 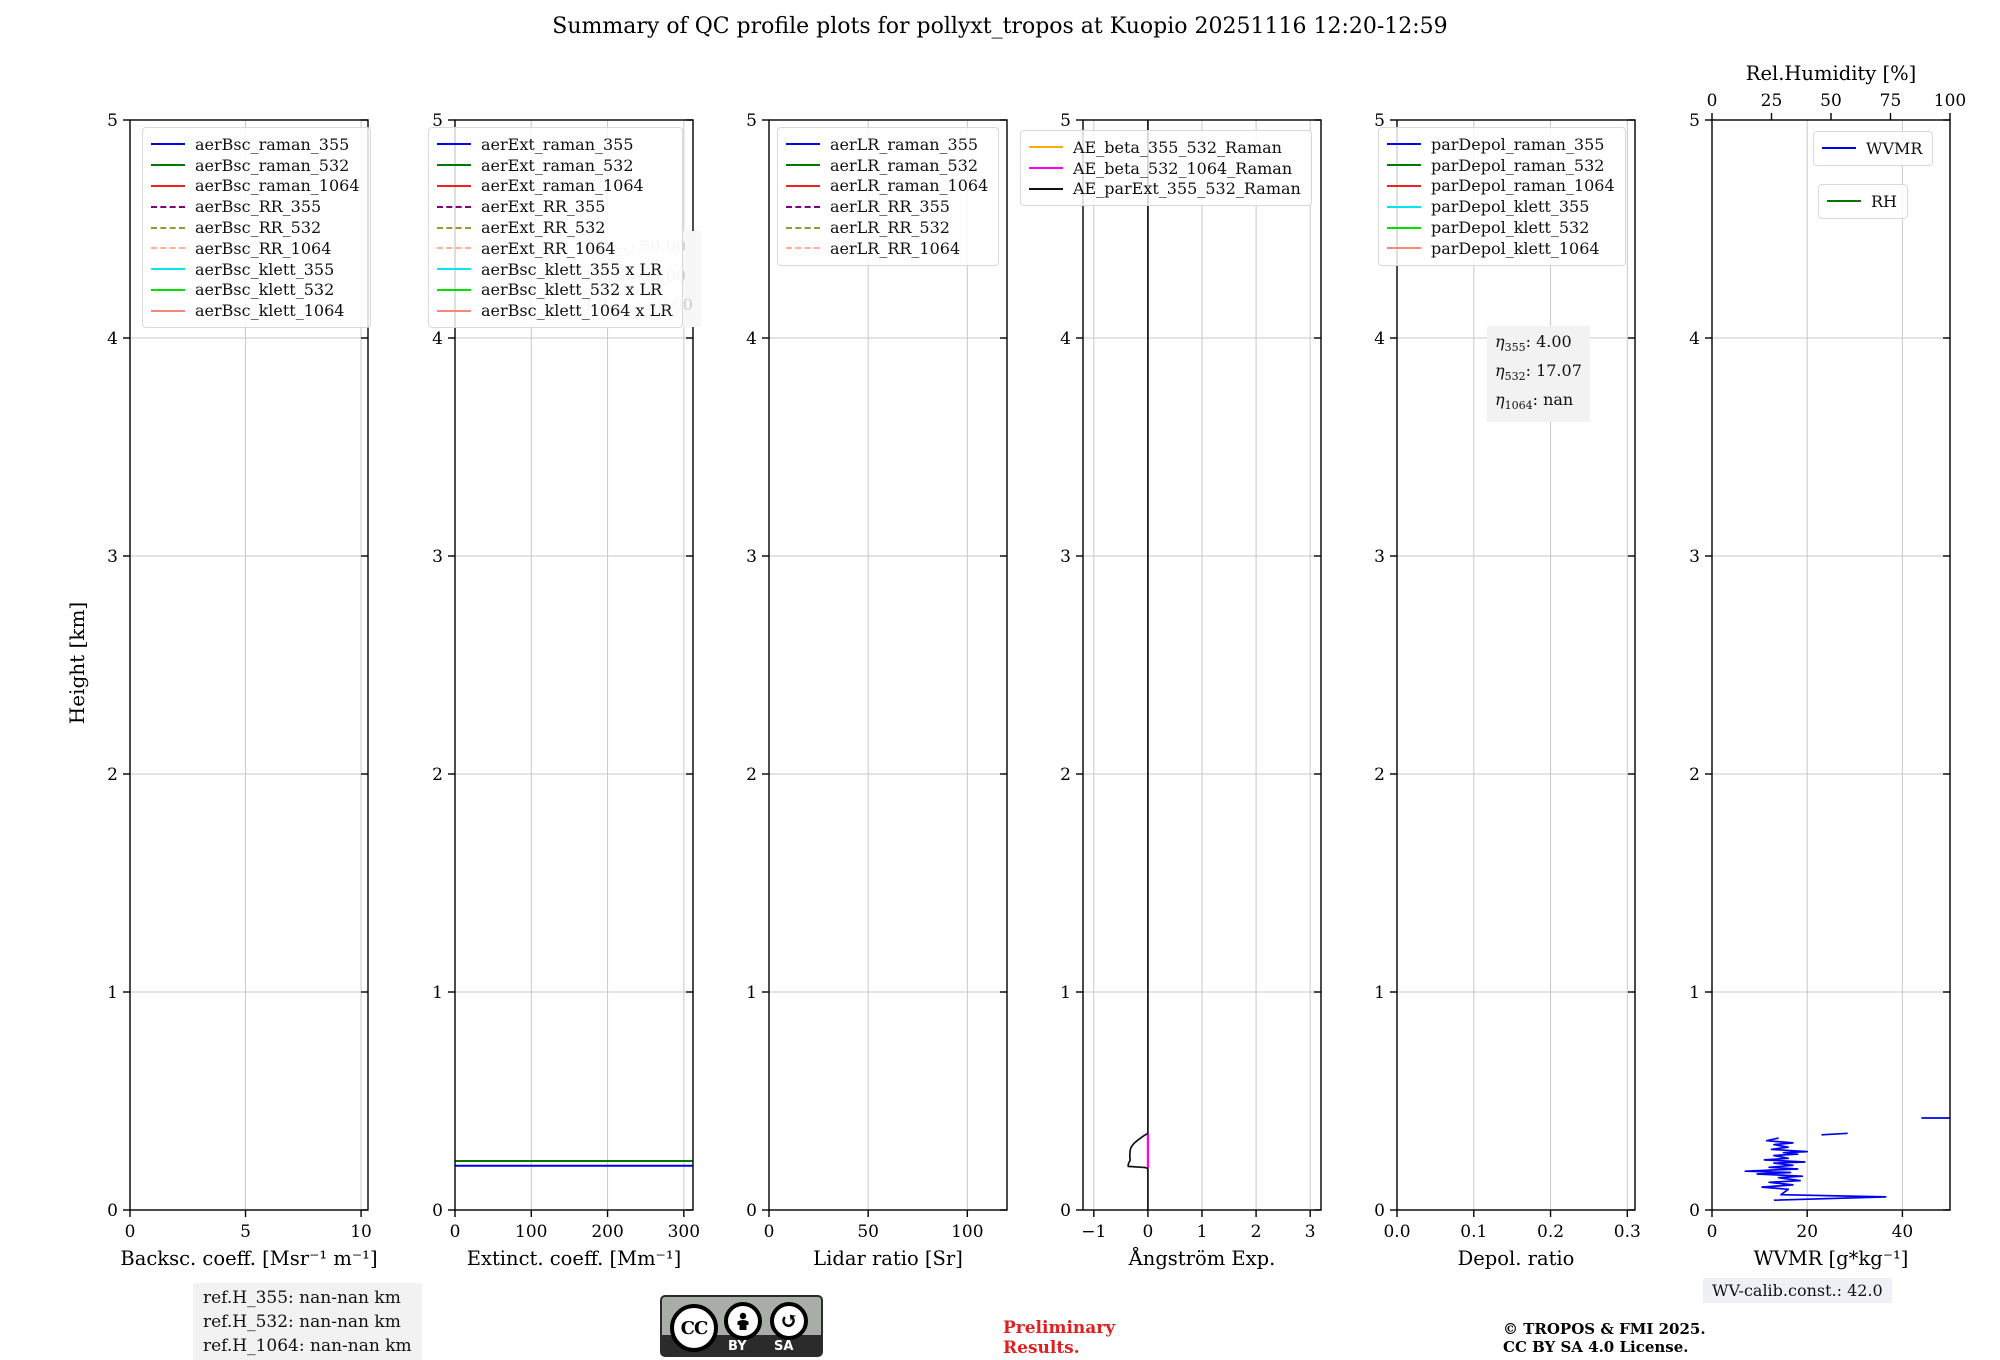 I want to click on xlabel-depol-ratio: Depol. ratio, so click(x=1516, y=1258).